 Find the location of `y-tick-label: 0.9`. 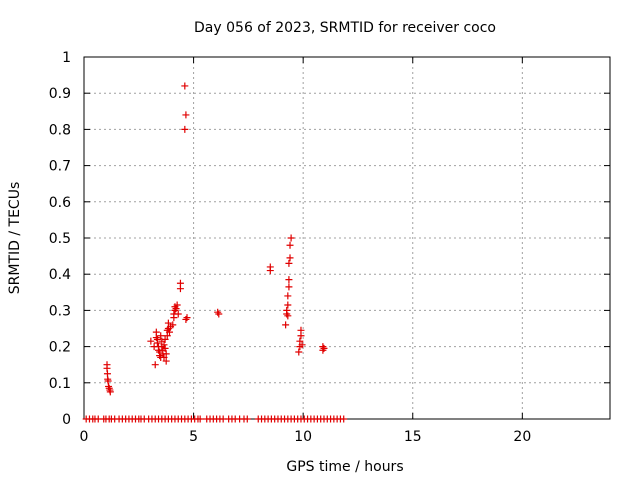

y-tick-label: 0.9 is located at coordinates (60, 94).